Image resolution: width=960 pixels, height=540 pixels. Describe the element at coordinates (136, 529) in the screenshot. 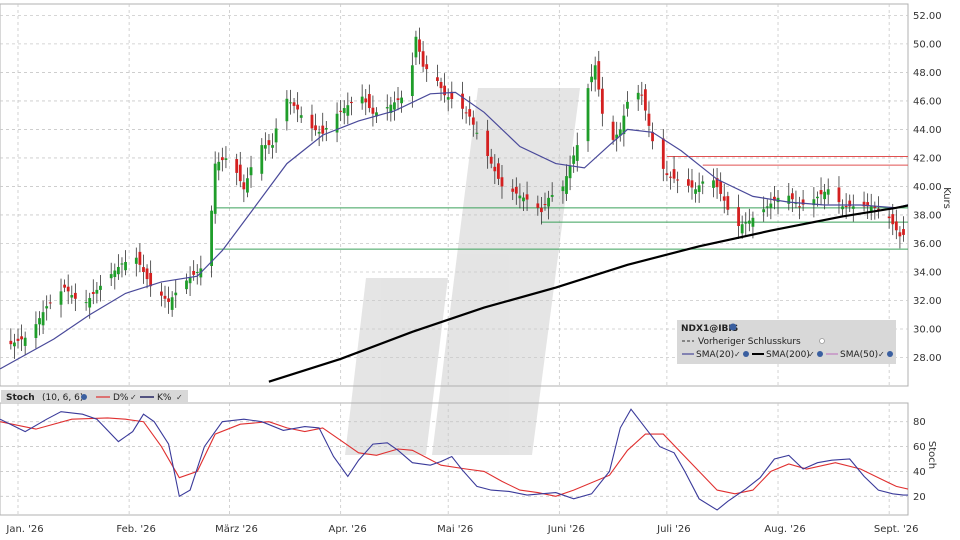

I see `x-tick-label: Feb. '26` at that location.